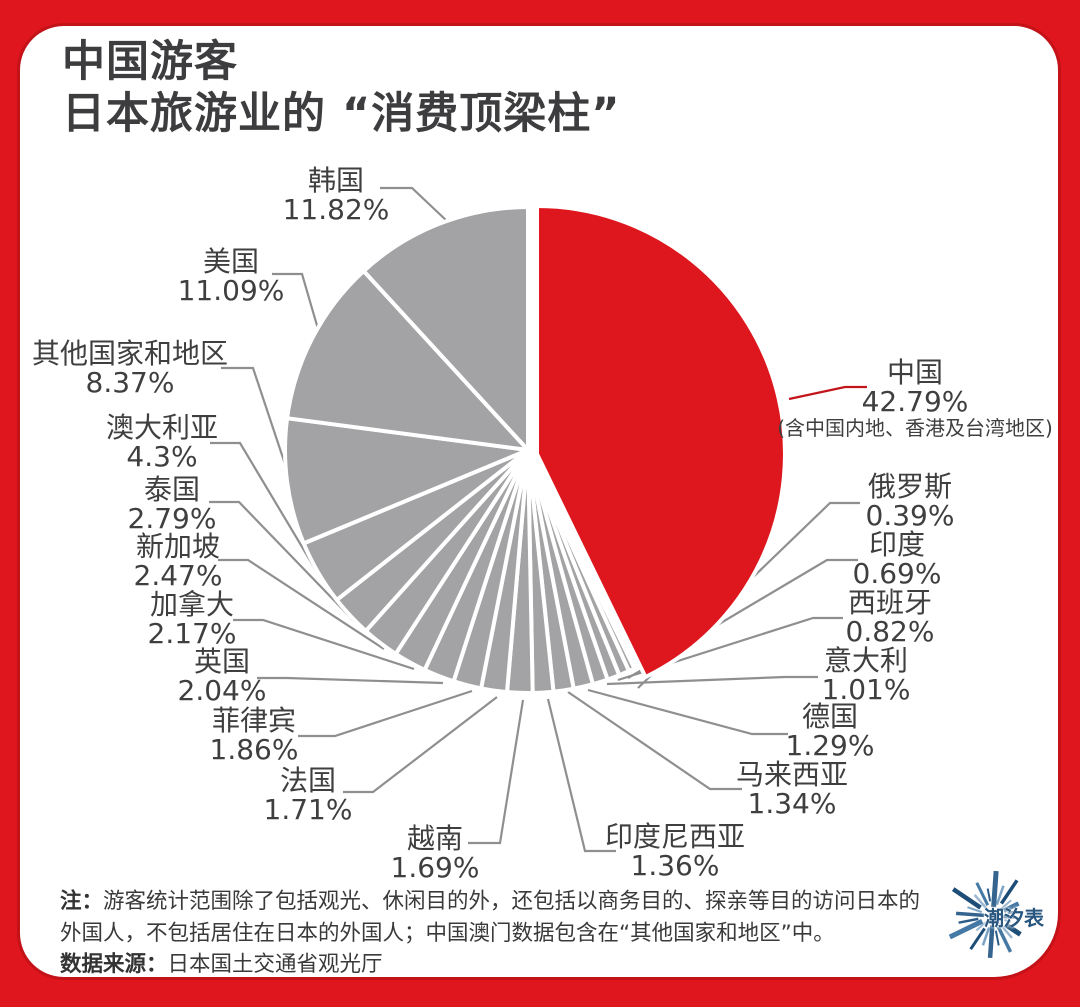 The height and width of the screenshot is (1007, 1080). I want to click on pie-slice-others, so click(409, 481).